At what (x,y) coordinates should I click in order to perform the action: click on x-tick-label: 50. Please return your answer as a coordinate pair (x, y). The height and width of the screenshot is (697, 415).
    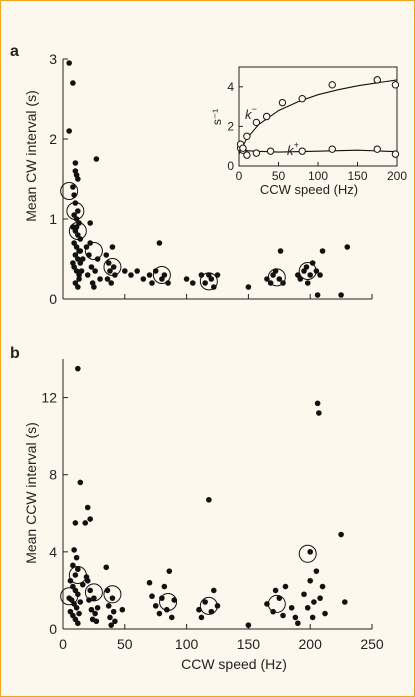
    Looking at the image, I should click on (125, 644).